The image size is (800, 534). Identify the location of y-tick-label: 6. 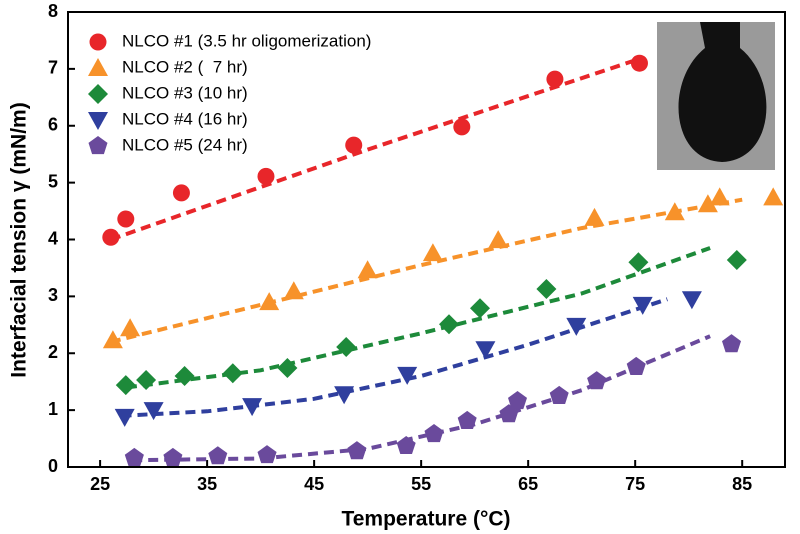
(53, 125).